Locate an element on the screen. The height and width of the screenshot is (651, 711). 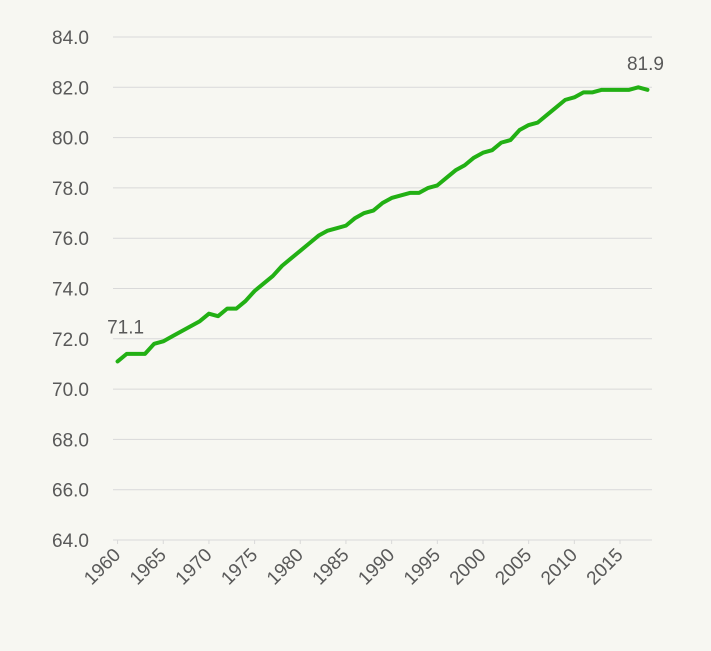
y-tick-label: 82.0 is located at coordinates (70, 88).